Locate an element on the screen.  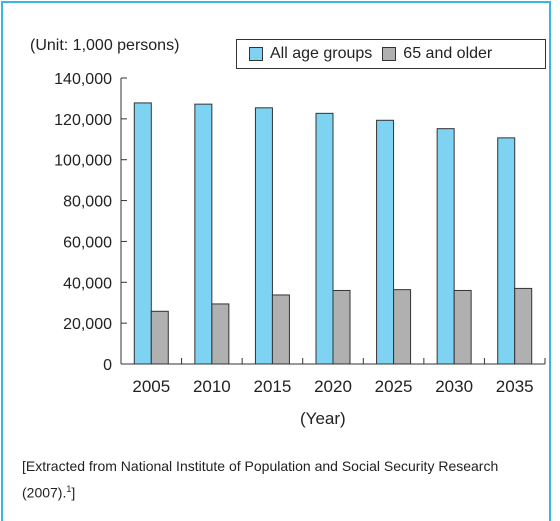
y-tick-label: 120,000 is located at coordinates (83, 120).